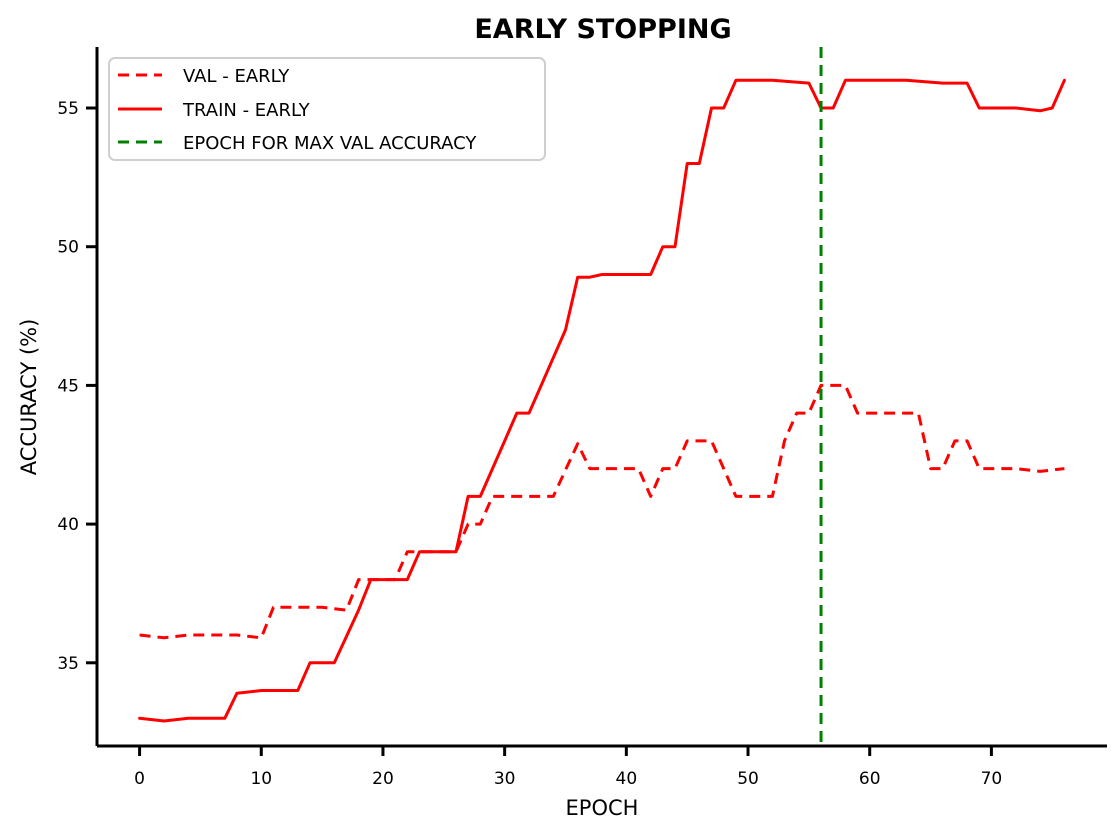  I want to click on legend-label-train: TRAIN - EARLY, so click(246, 110).